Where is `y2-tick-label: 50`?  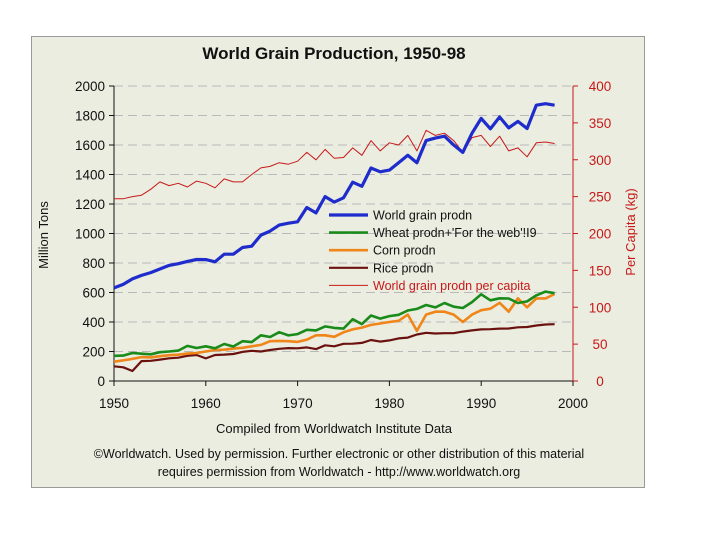
y2-tick-label: 50 is located at coordinates (599, 344).